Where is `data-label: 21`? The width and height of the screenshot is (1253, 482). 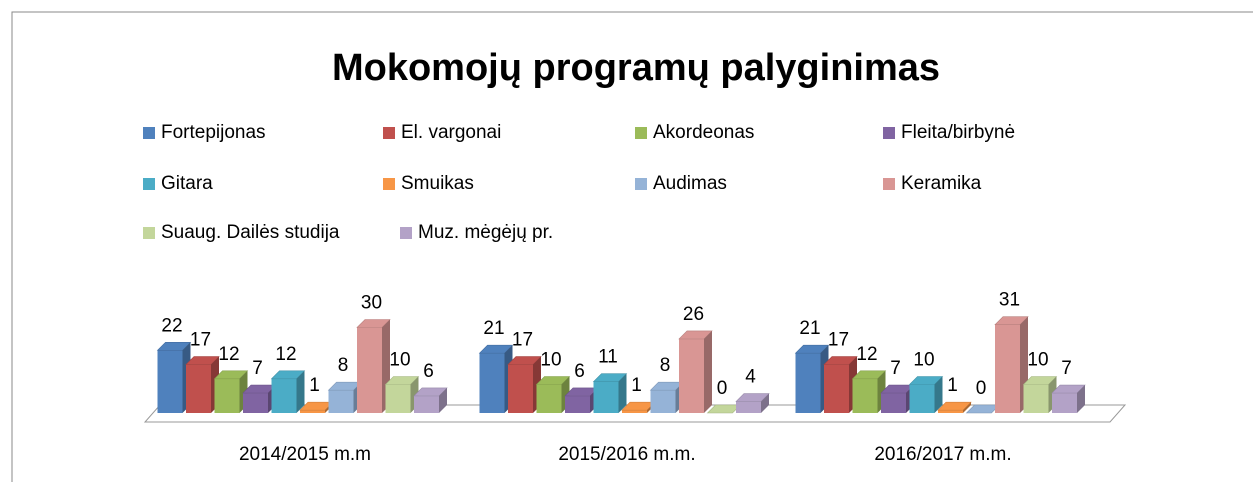
data-label: 21 is located at coordinates (809, 328).